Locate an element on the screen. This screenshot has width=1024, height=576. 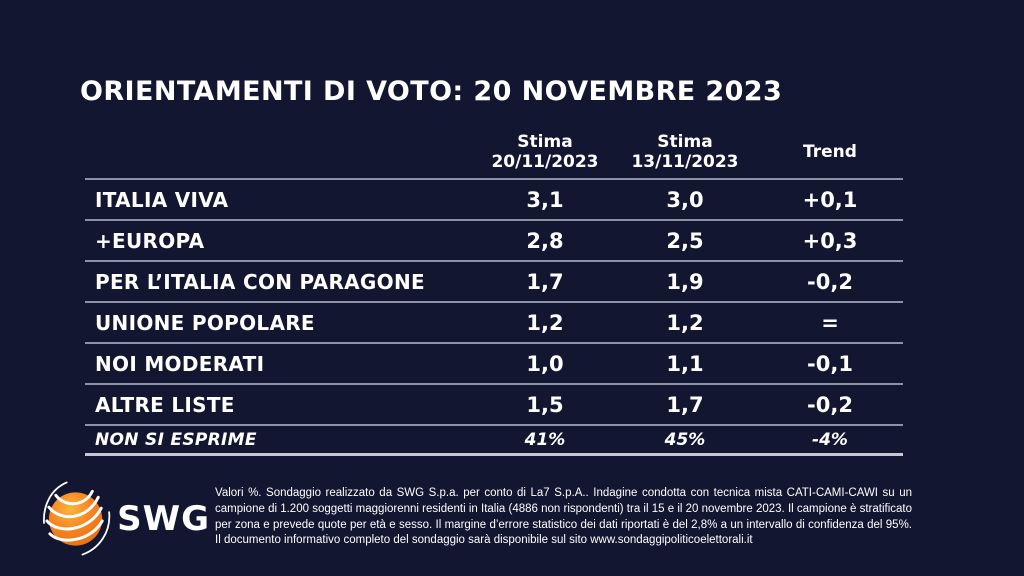
table-row-unione-popolare: UNIONE POPOLARE 1,2 1,2 = is located at coordinates (494, 323).